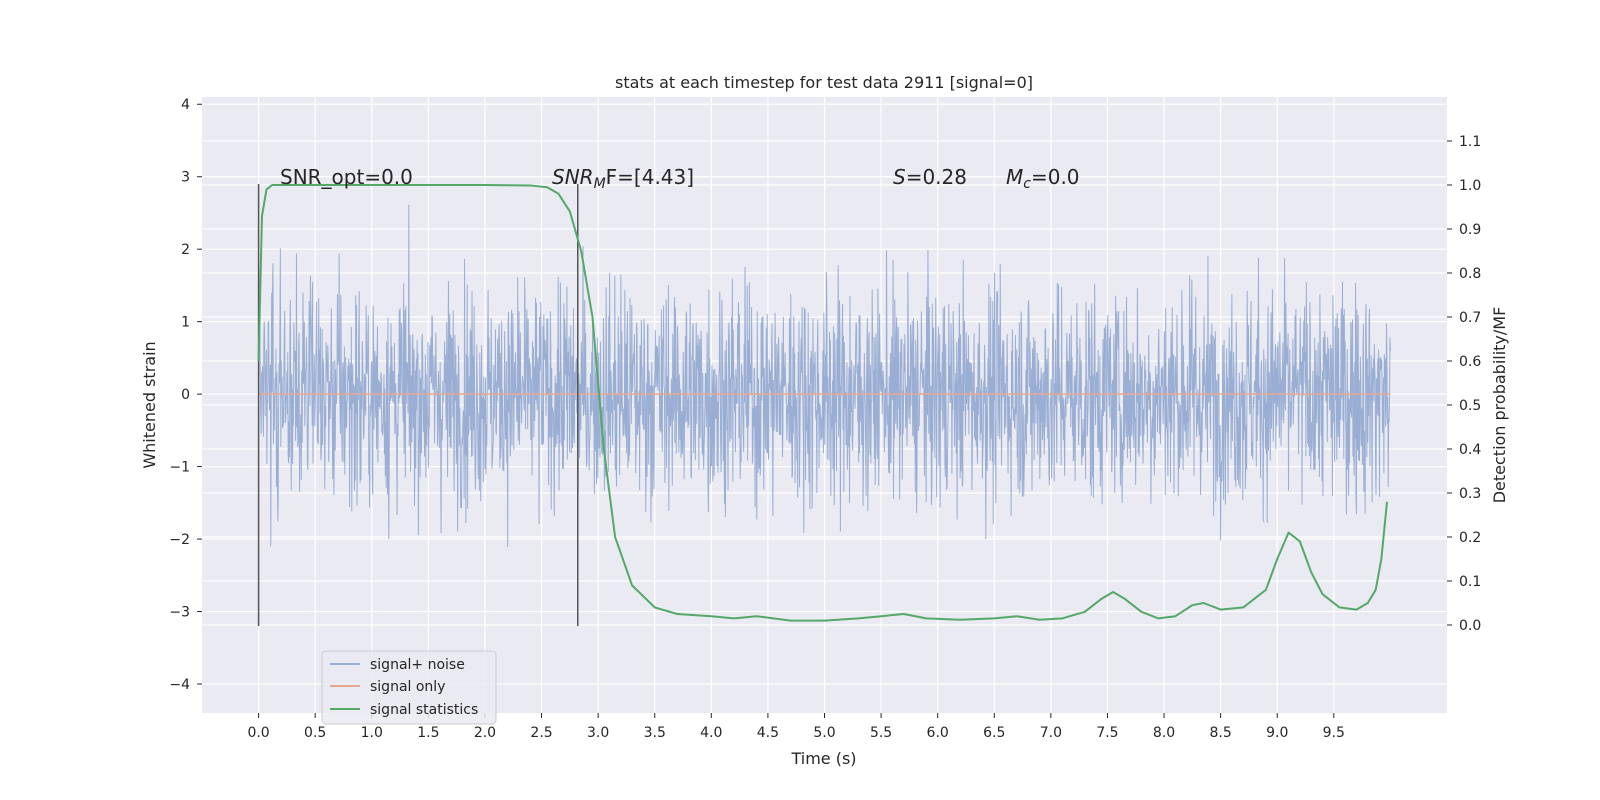 The width and height of the screenshot is (1600, 800). Describe the element at coordinates (1277, 733) in the screenshot. I see `x-tick-label: 9.0` at that location.